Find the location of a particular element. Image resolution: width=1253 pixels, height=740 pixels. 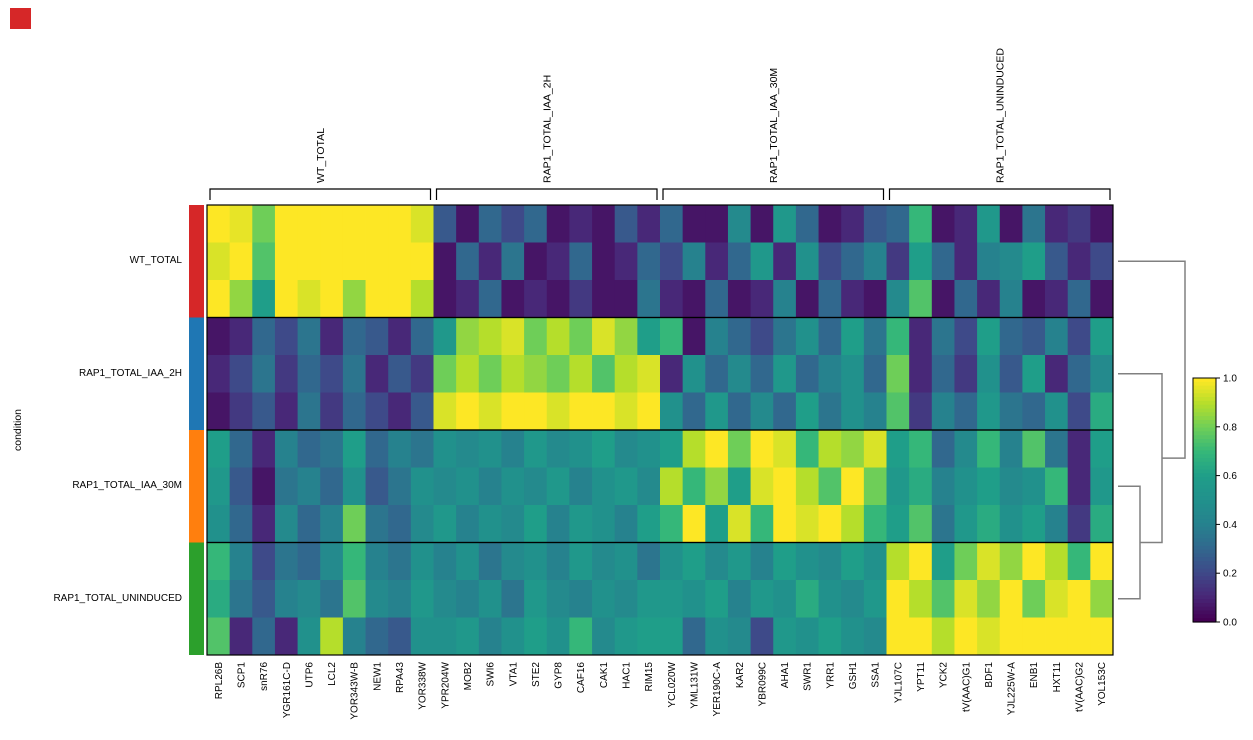

row-group-label-rap1-total-uninduced: RAP1_TOTAL_UNINDUCED is located at coordinates (117, 598).